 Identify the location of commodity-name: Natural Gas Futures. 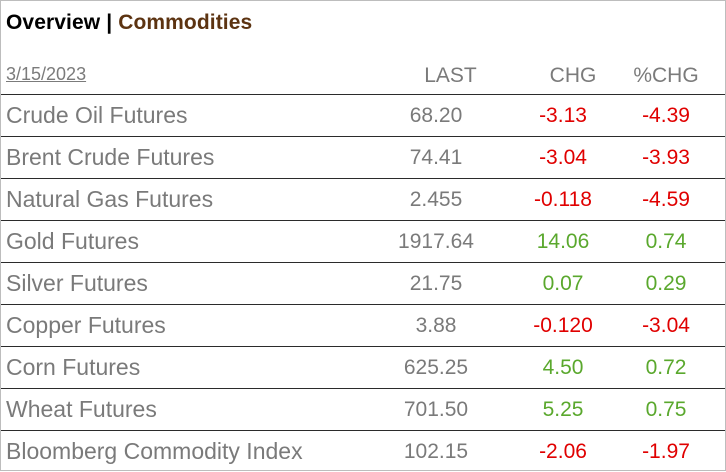
(110, 199).